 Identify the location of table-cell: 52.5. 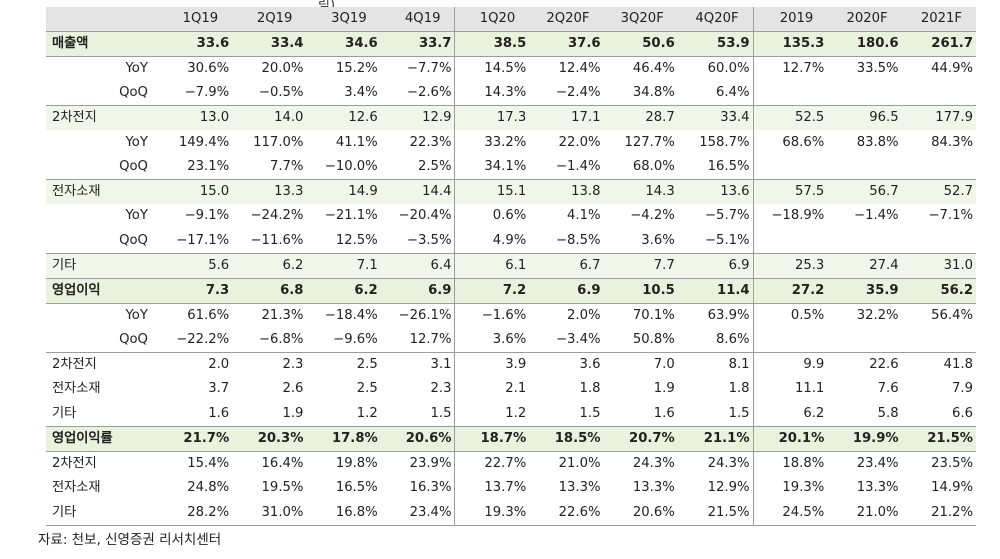
(790, 118).